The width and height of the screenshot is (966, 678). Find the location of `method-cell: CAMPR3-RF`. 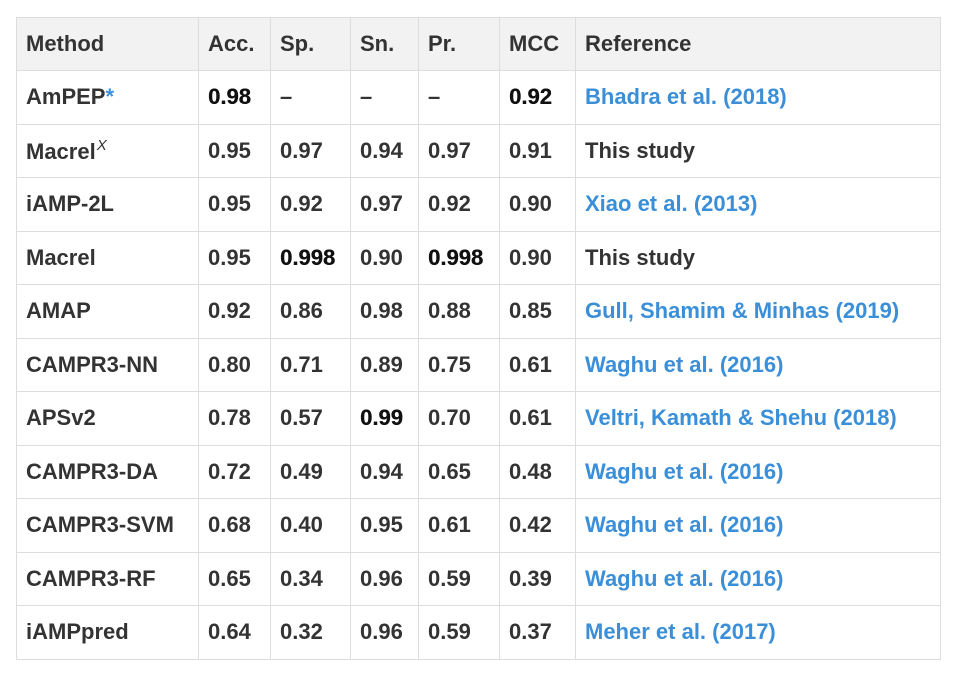

method-cell: CAMPR3-RF is located at coordinates (107, 578).